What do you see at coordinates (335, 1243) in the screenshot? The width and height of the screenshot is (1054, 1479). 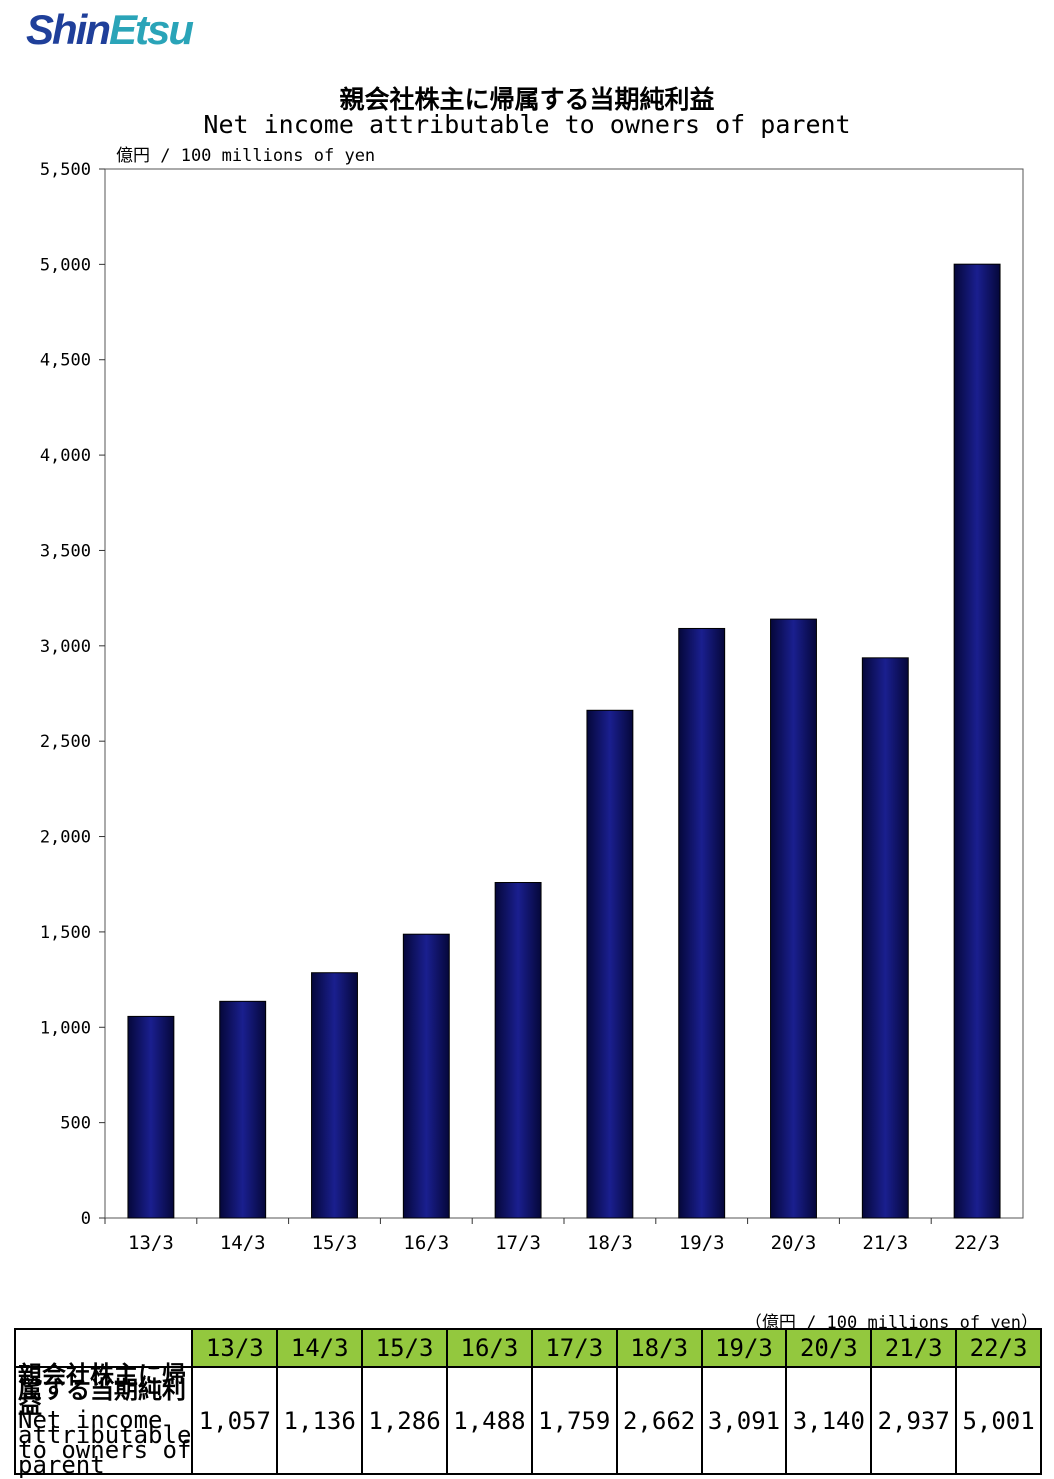 I see `x-tick-label: 15/3` at bounding box center [335, 1243].